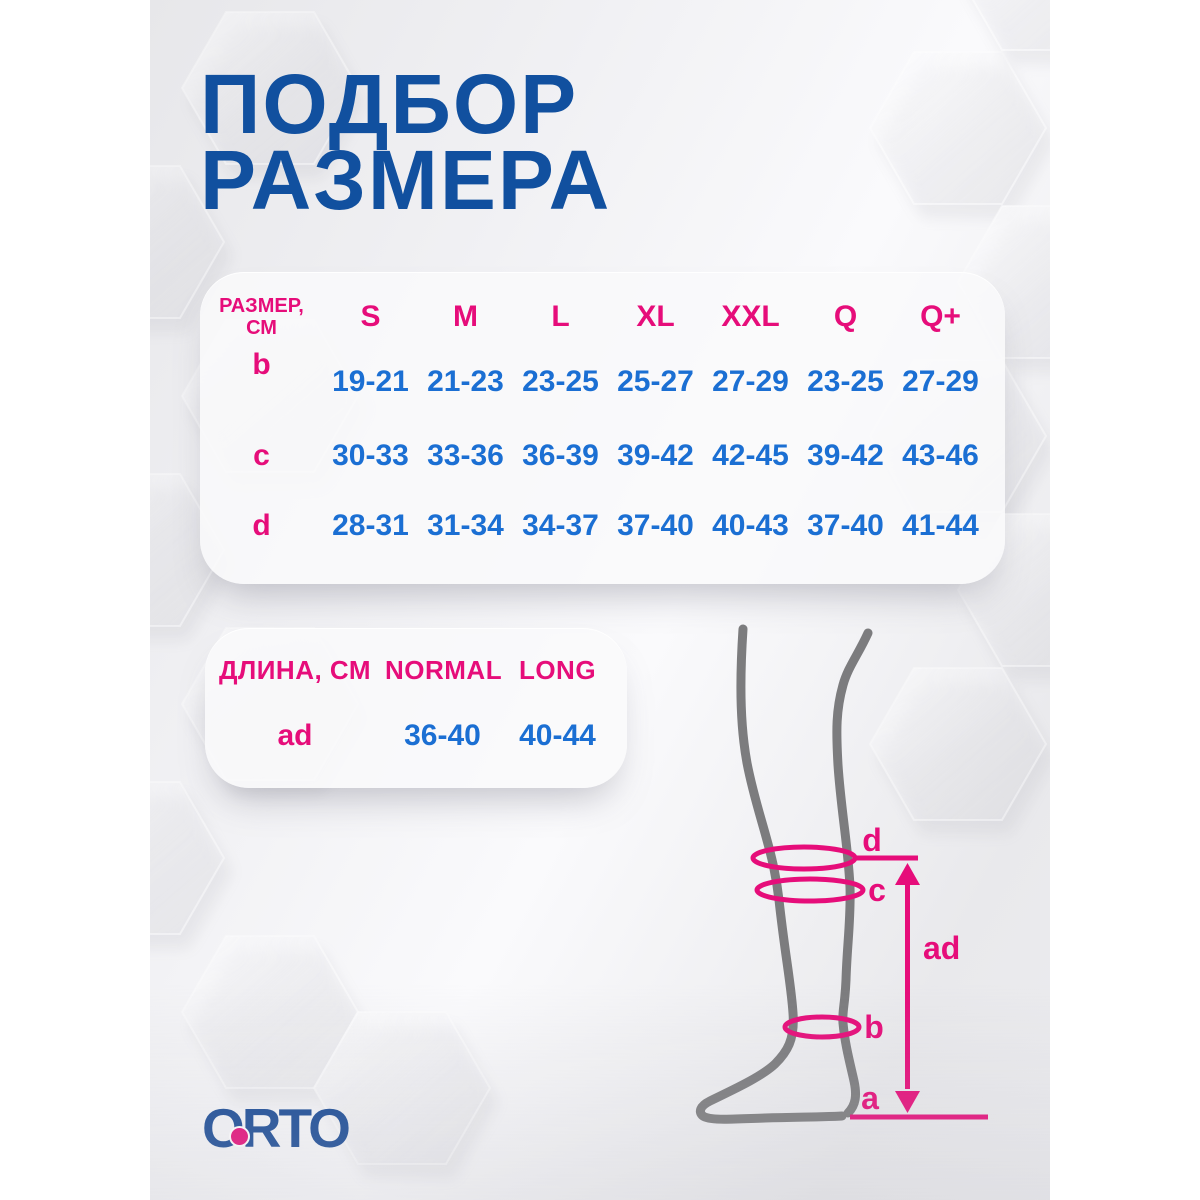 The width and height of the screenshot is (1200, 1200). What do you see at coordinates (845, 381) in the screenshot?
I see `value-b-q: 23-25` at bounding box center [845, 381].